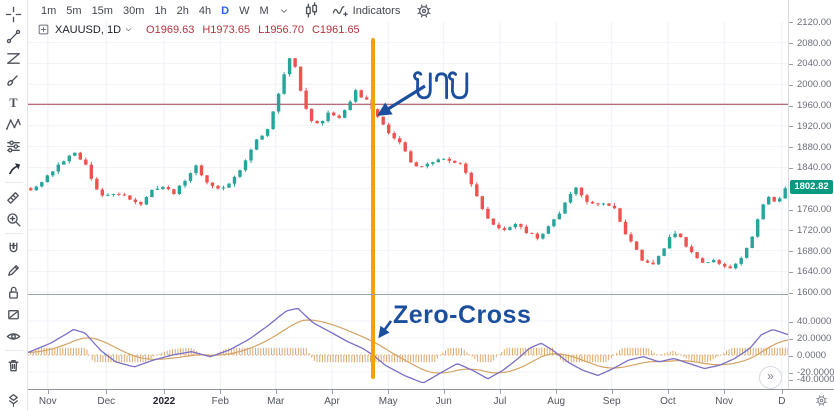  Describe the element at coordinates (164, 401) in the screenshot. I see `time-axis-label: 2022` at that location.